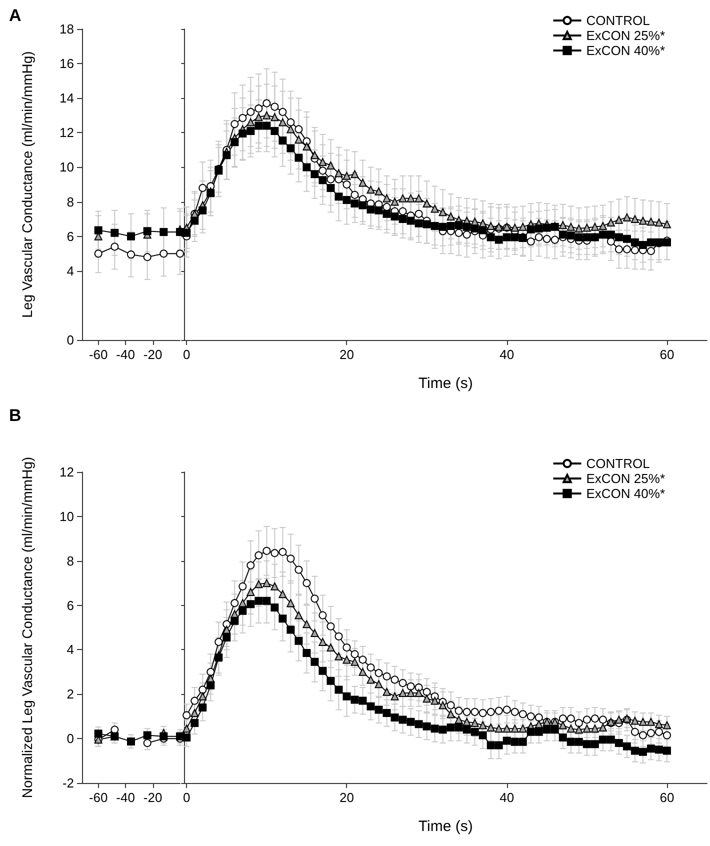  What do you see at coordinates (15, 15) in the screenshot?
I see `chart-title: A` at bounding box center [15, 15].